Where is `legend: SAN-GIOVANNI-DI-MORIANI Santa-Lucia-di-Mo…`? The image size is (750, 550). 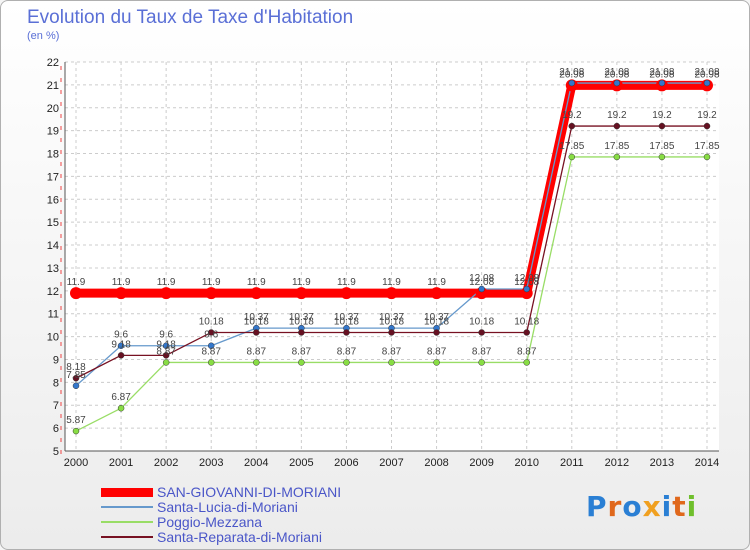 legend: SAN-GIOVANNI-DI-MORIANI Santa-Lucia-di-Mo… is located at coordinates (251, 515).